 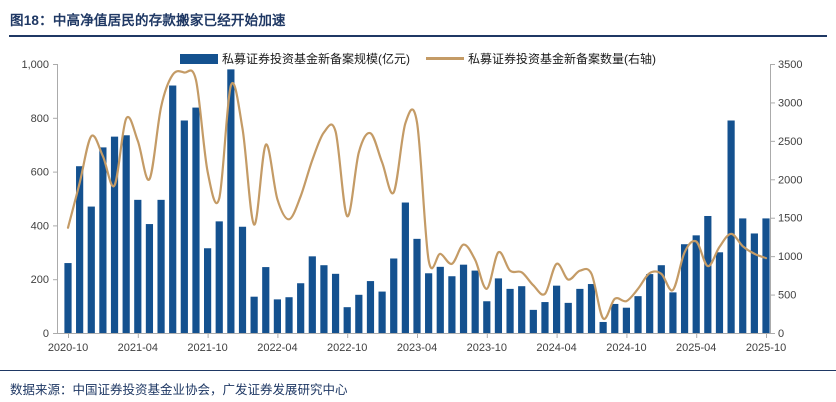 What do you see at coordinates (626, 348) in the screenshot?
I see `axis-tick-label: 2024-10` at bounding box center [626, 348].